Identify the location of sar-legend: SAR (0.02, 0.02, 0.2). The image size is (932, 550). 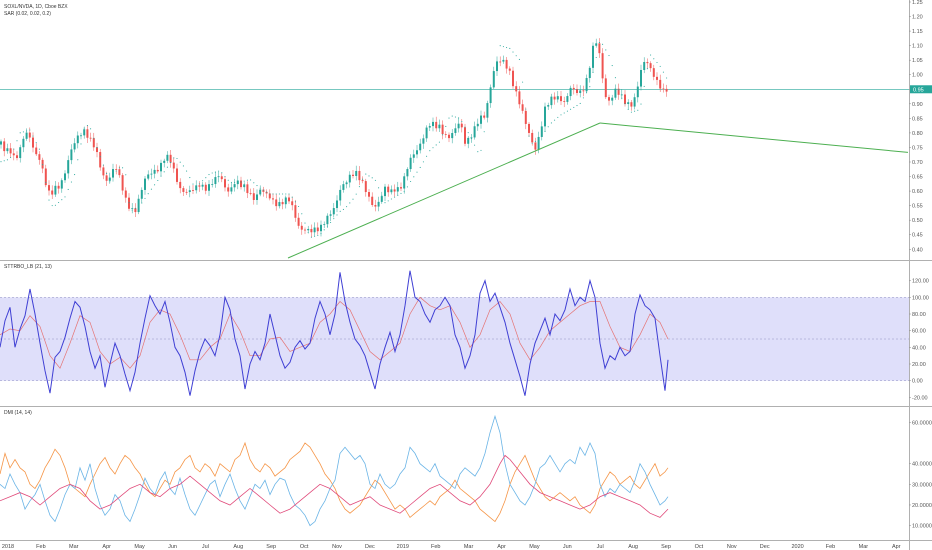
(27, 14).